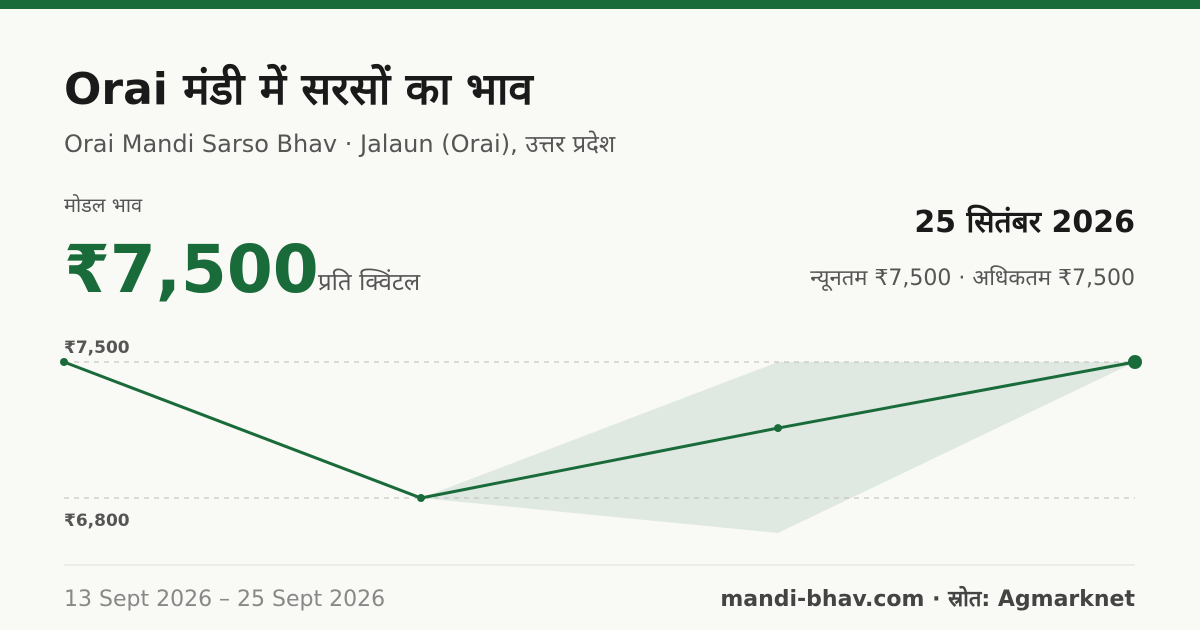  Describe the element at coordinates (299, 89) in the screenshot. I see `title: Orai मंडी में सरसों का भाव` at that location.